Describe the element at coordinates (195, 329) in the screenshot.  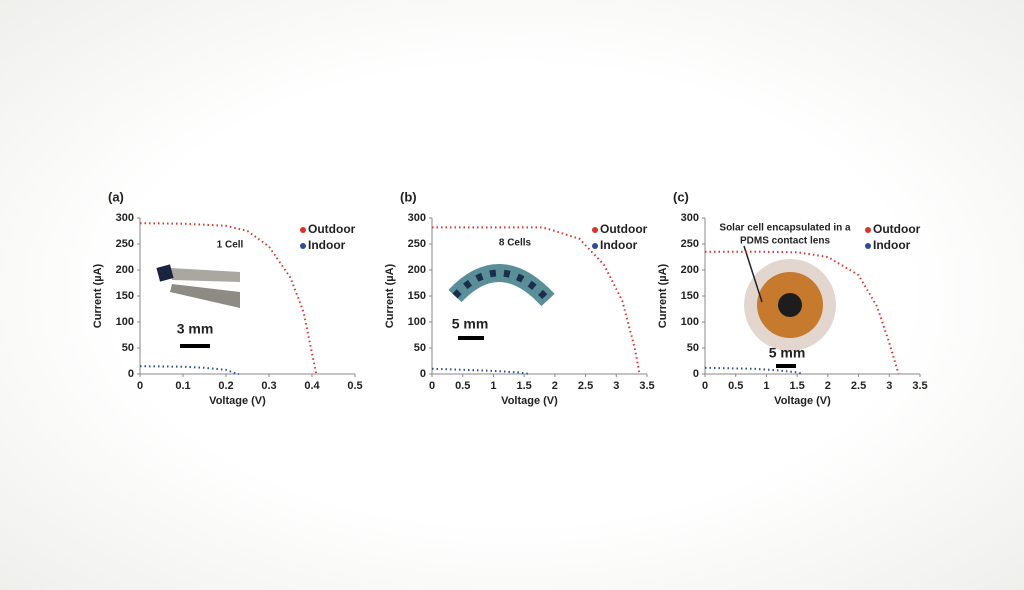
I see `annotation: 3 mm` at that location.